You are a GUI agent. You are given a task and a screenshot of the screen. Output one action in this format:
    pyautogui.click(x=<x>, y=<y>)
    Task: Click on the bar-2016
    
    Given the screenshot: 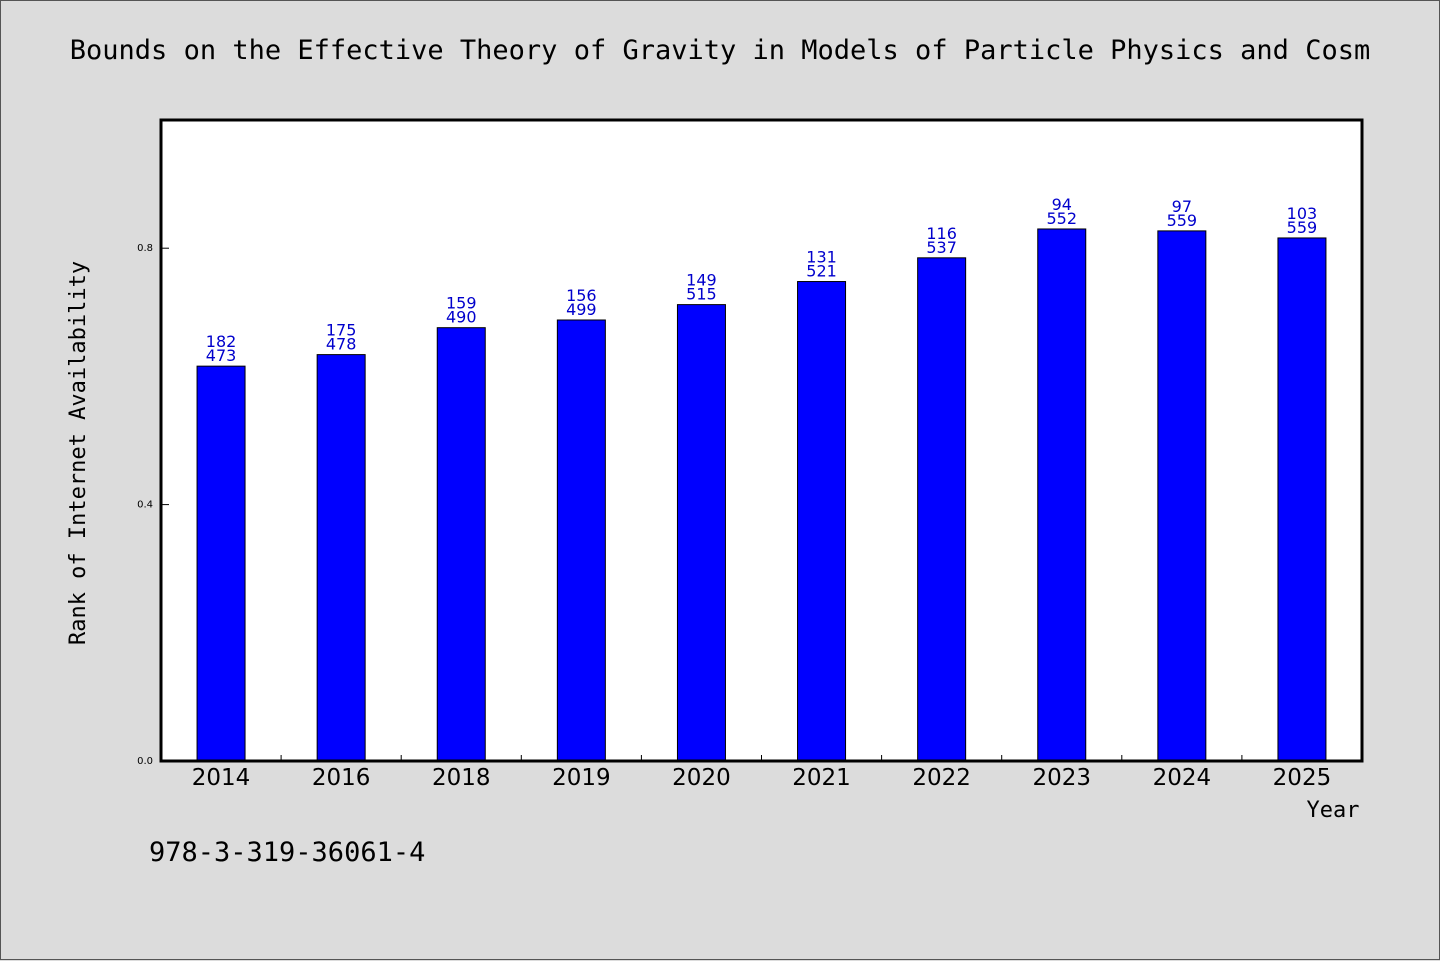 What is the action you would take?
    pyautogui.click(x=341, y=558)
    